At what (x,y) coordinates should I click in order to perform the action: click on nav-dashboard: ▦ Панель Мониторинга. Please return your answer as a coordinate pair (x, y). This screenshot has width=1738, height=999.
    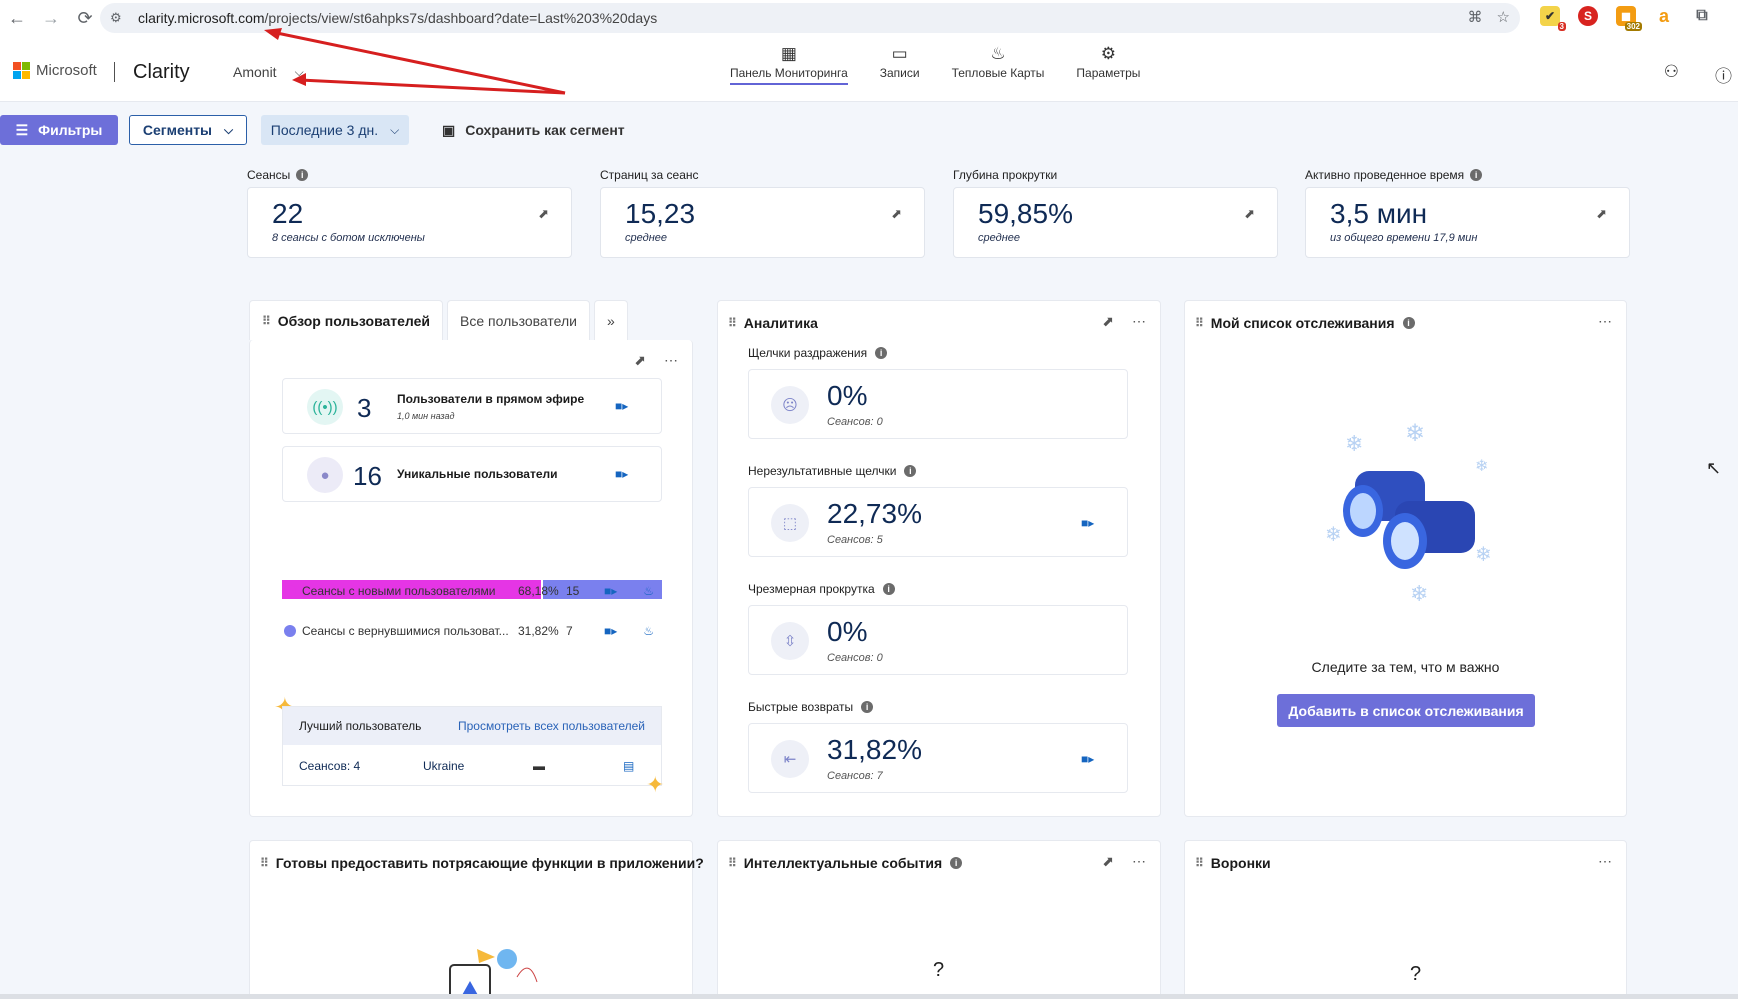
    Looking at the image, I should click on (789, 64).